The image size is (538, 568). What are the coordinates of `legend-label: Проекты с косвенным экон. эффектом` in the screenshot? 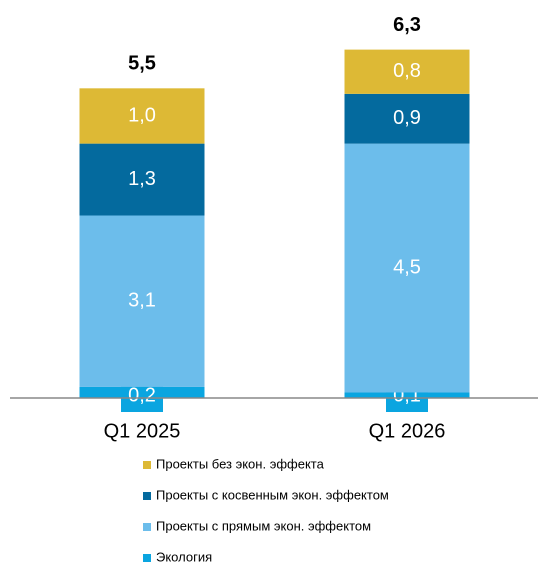 It's located at (272, 494).